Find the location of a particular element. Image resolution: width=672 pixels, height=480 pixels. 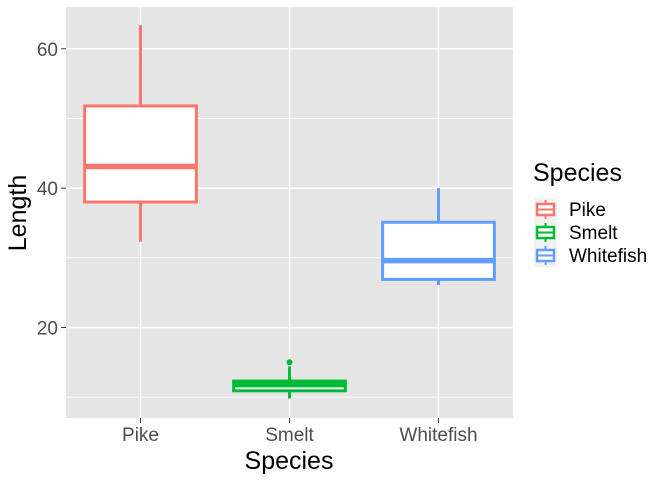

legend-title: Species is located at coordinates (577, 173).